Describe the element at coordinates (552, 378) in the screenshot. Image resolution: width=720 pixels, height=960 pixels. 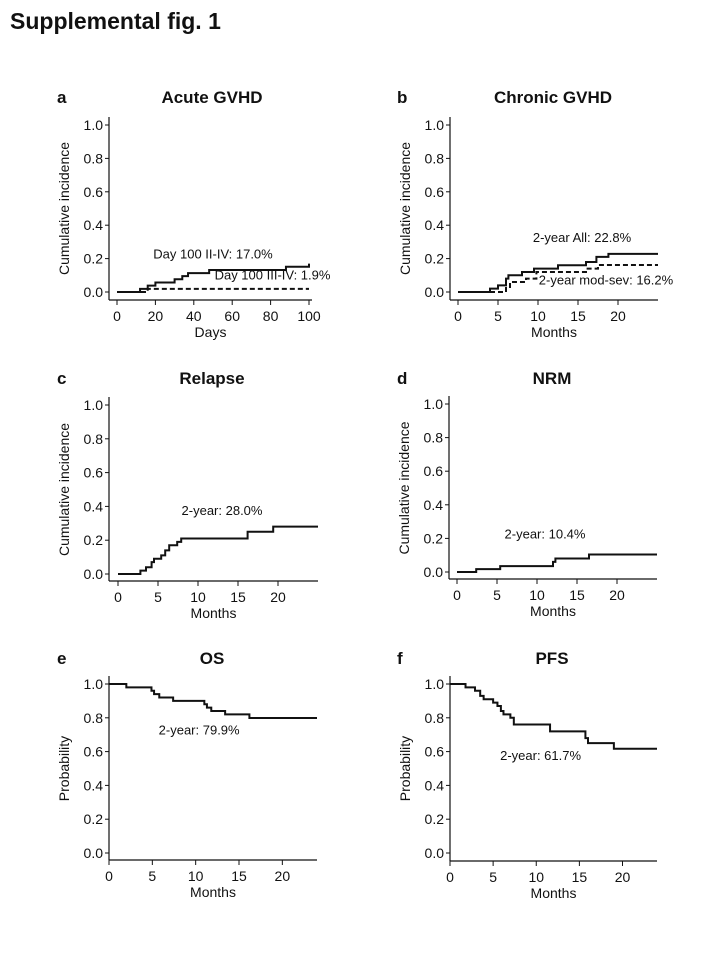
I see `panel-title: NRM` at that location.